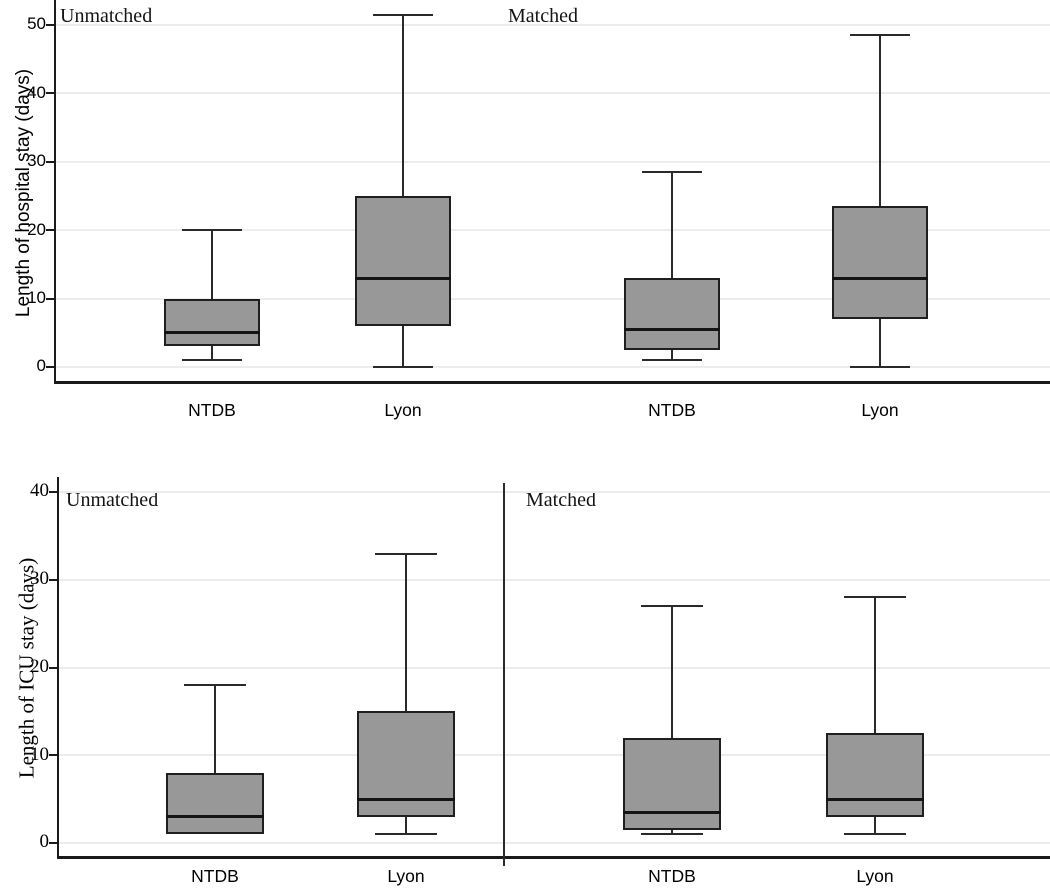 Image resolution: width=1050 pixels, height=888 pixels. I want to click on hospital-y-tick-label: 30, so click(36, 161).